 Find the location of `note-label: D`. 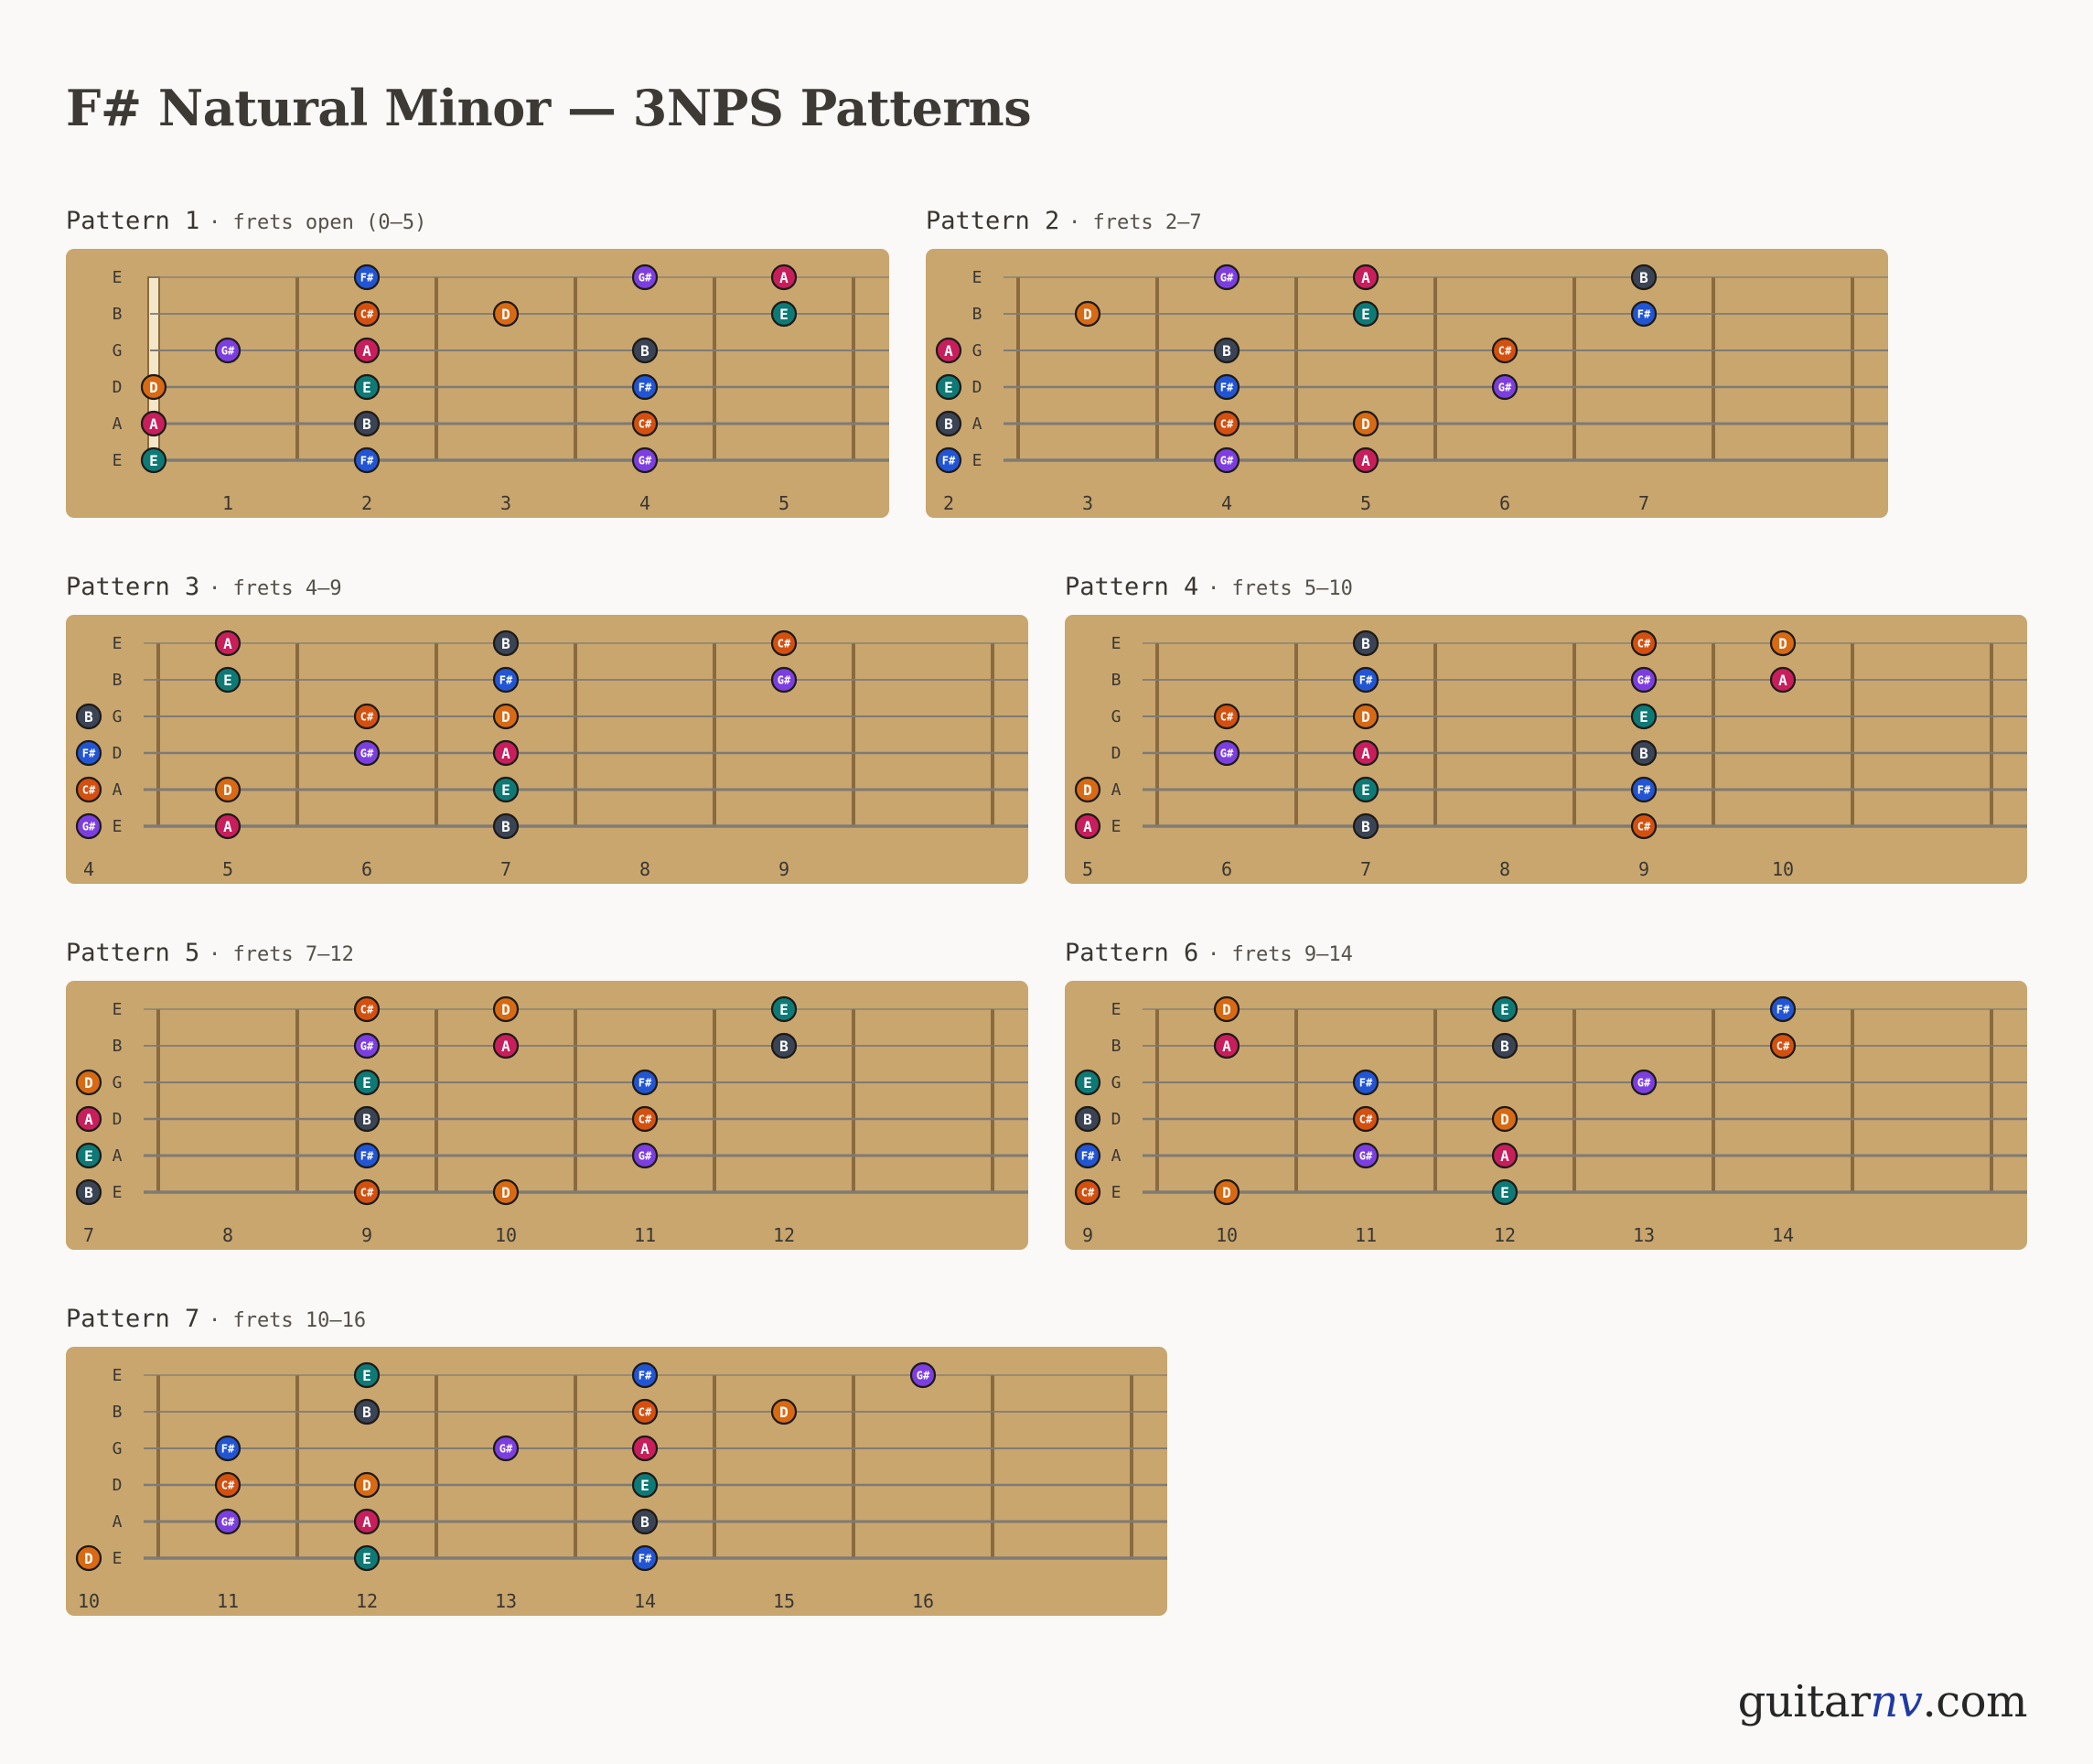

note-label: D is located at coordinates (784, 1412).